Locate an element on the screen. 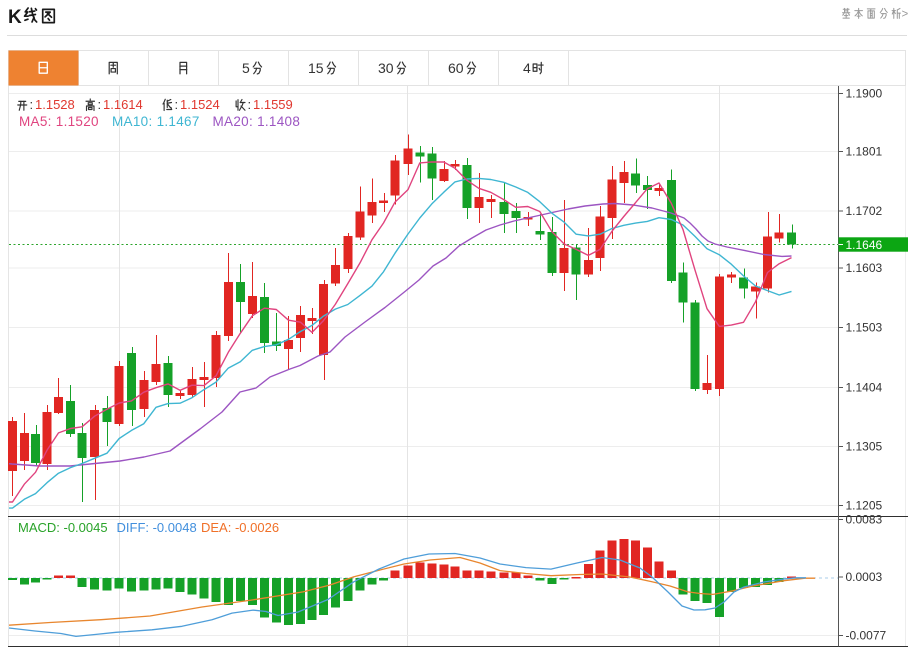  svg-text: 1.1900 is located at coordinates (864, 94).